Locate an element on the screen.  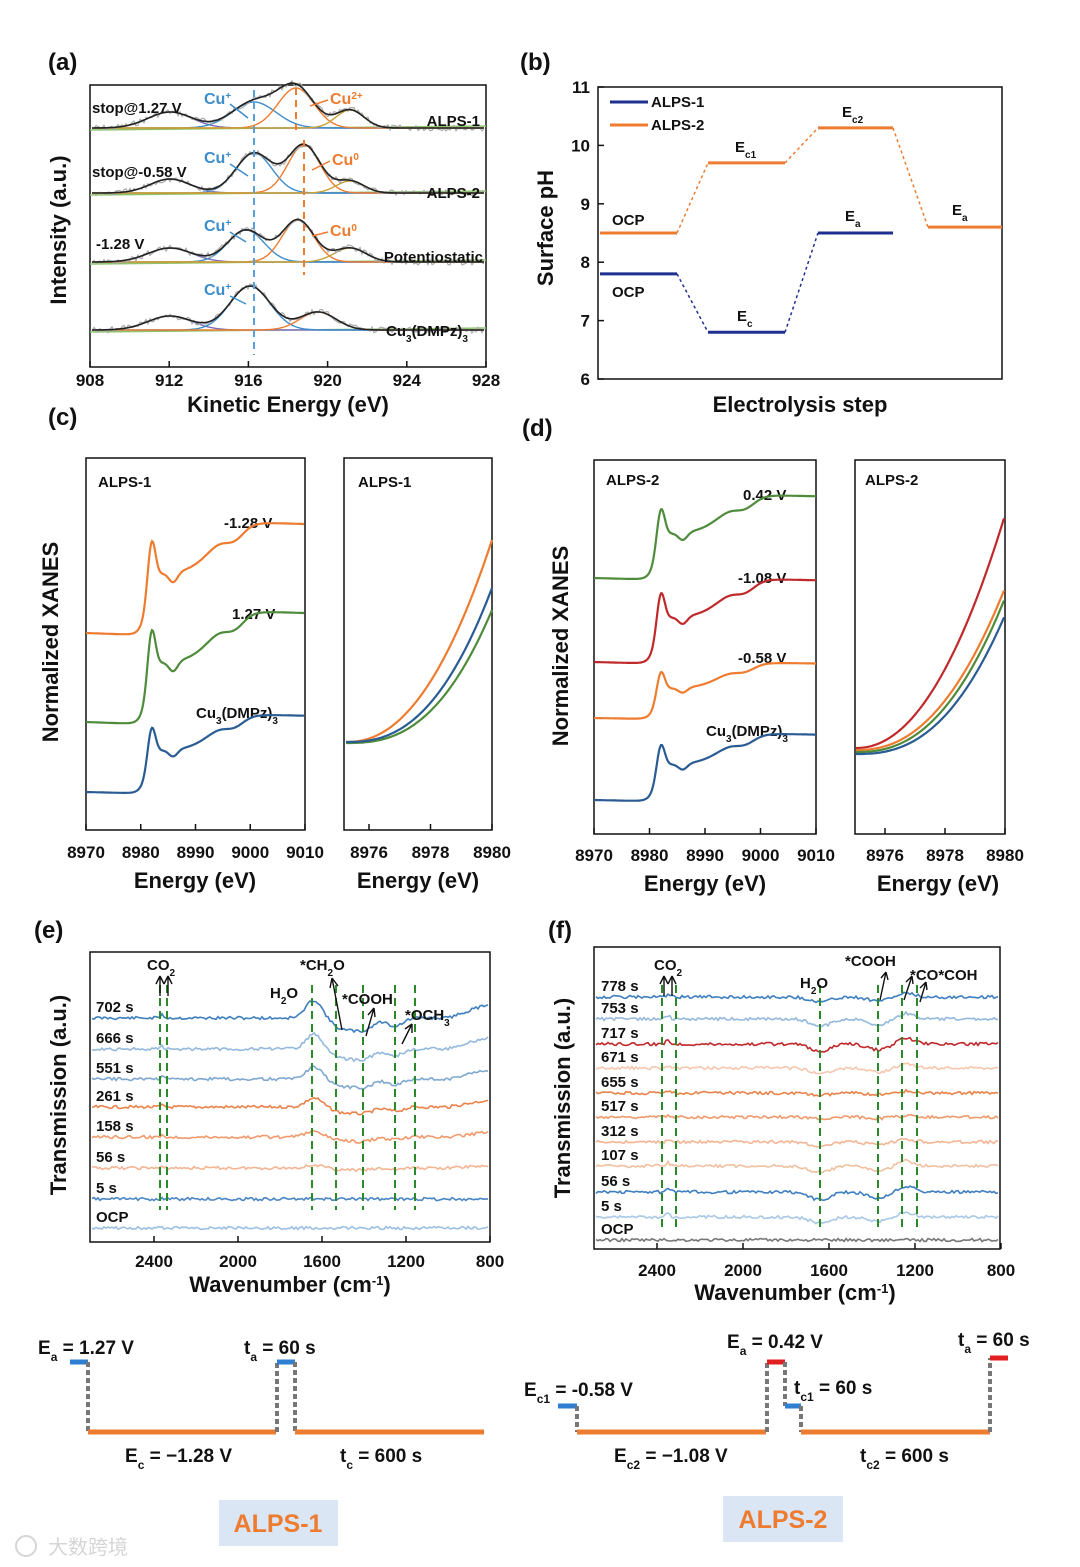
alps1-series-label: ALPS-1 is located at coordinates (453, 121).